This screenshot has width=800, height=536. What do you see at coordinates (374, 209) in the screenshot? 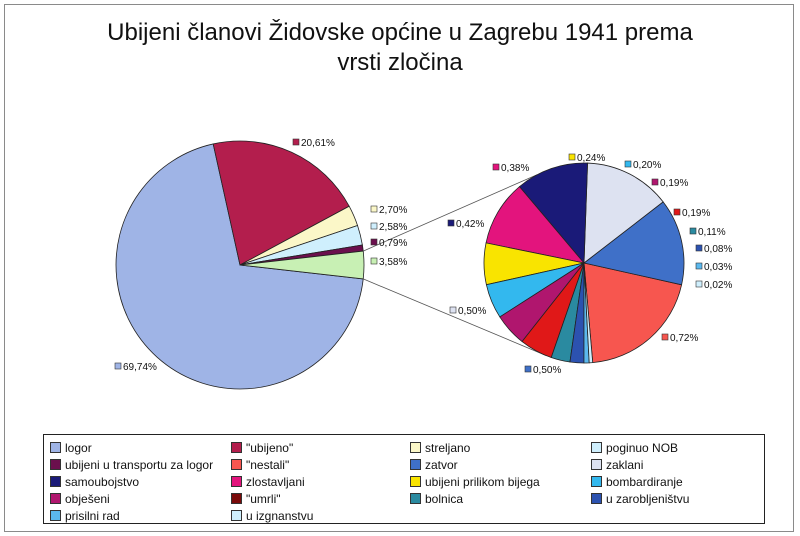
I see `main-label-streljano-marker` at bounding box center [374, 209].